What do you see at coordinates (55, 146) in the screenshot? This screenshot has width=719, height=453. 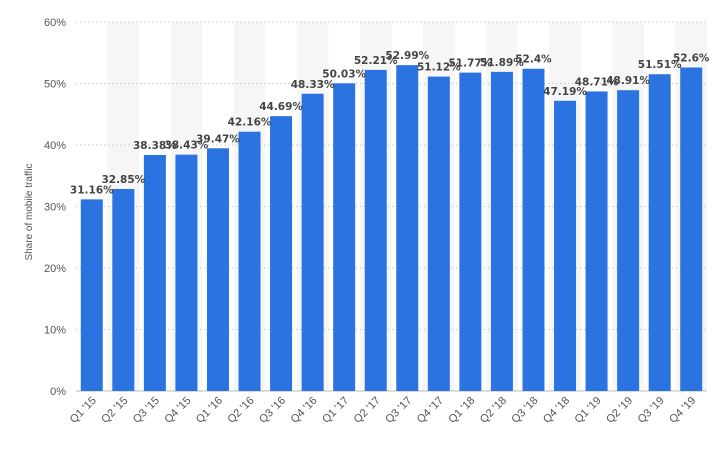 I see `y-tick-label: 40%` at bounding box center [55, 146].